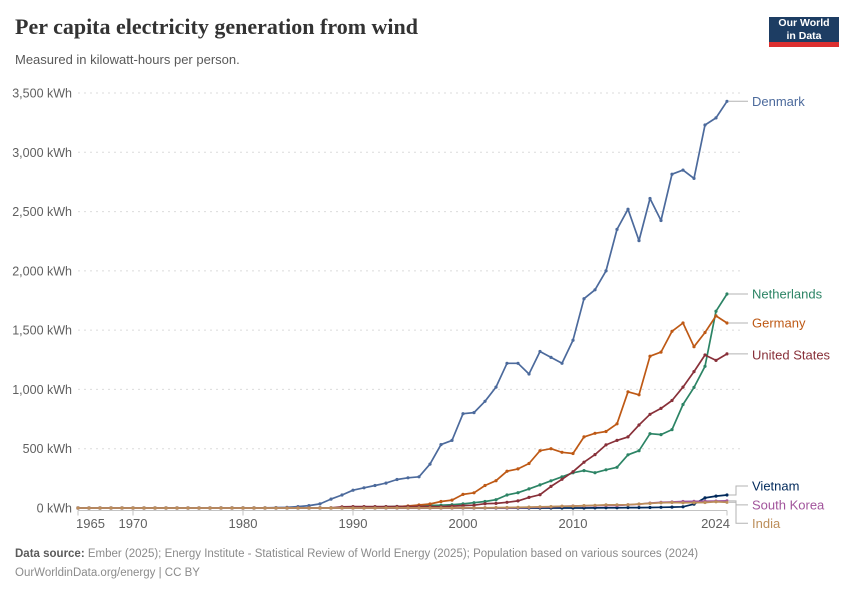 This screenshot has width=850, height=600. What do you see at coordinates (463, 523) in the screenshot?
I see `x-tick-label: 2000` at bounding box center [463, 523].